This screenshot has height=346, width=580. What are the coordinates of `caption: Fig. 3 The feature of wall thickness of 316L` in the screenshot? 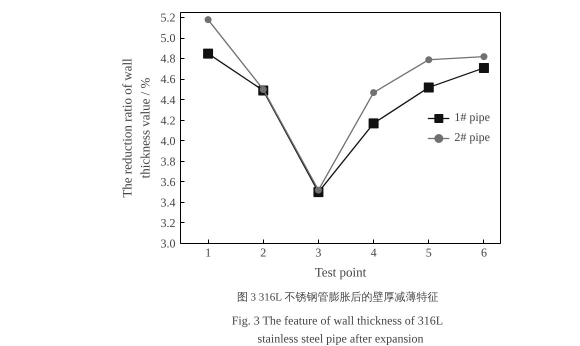 It's located at (338, 321).